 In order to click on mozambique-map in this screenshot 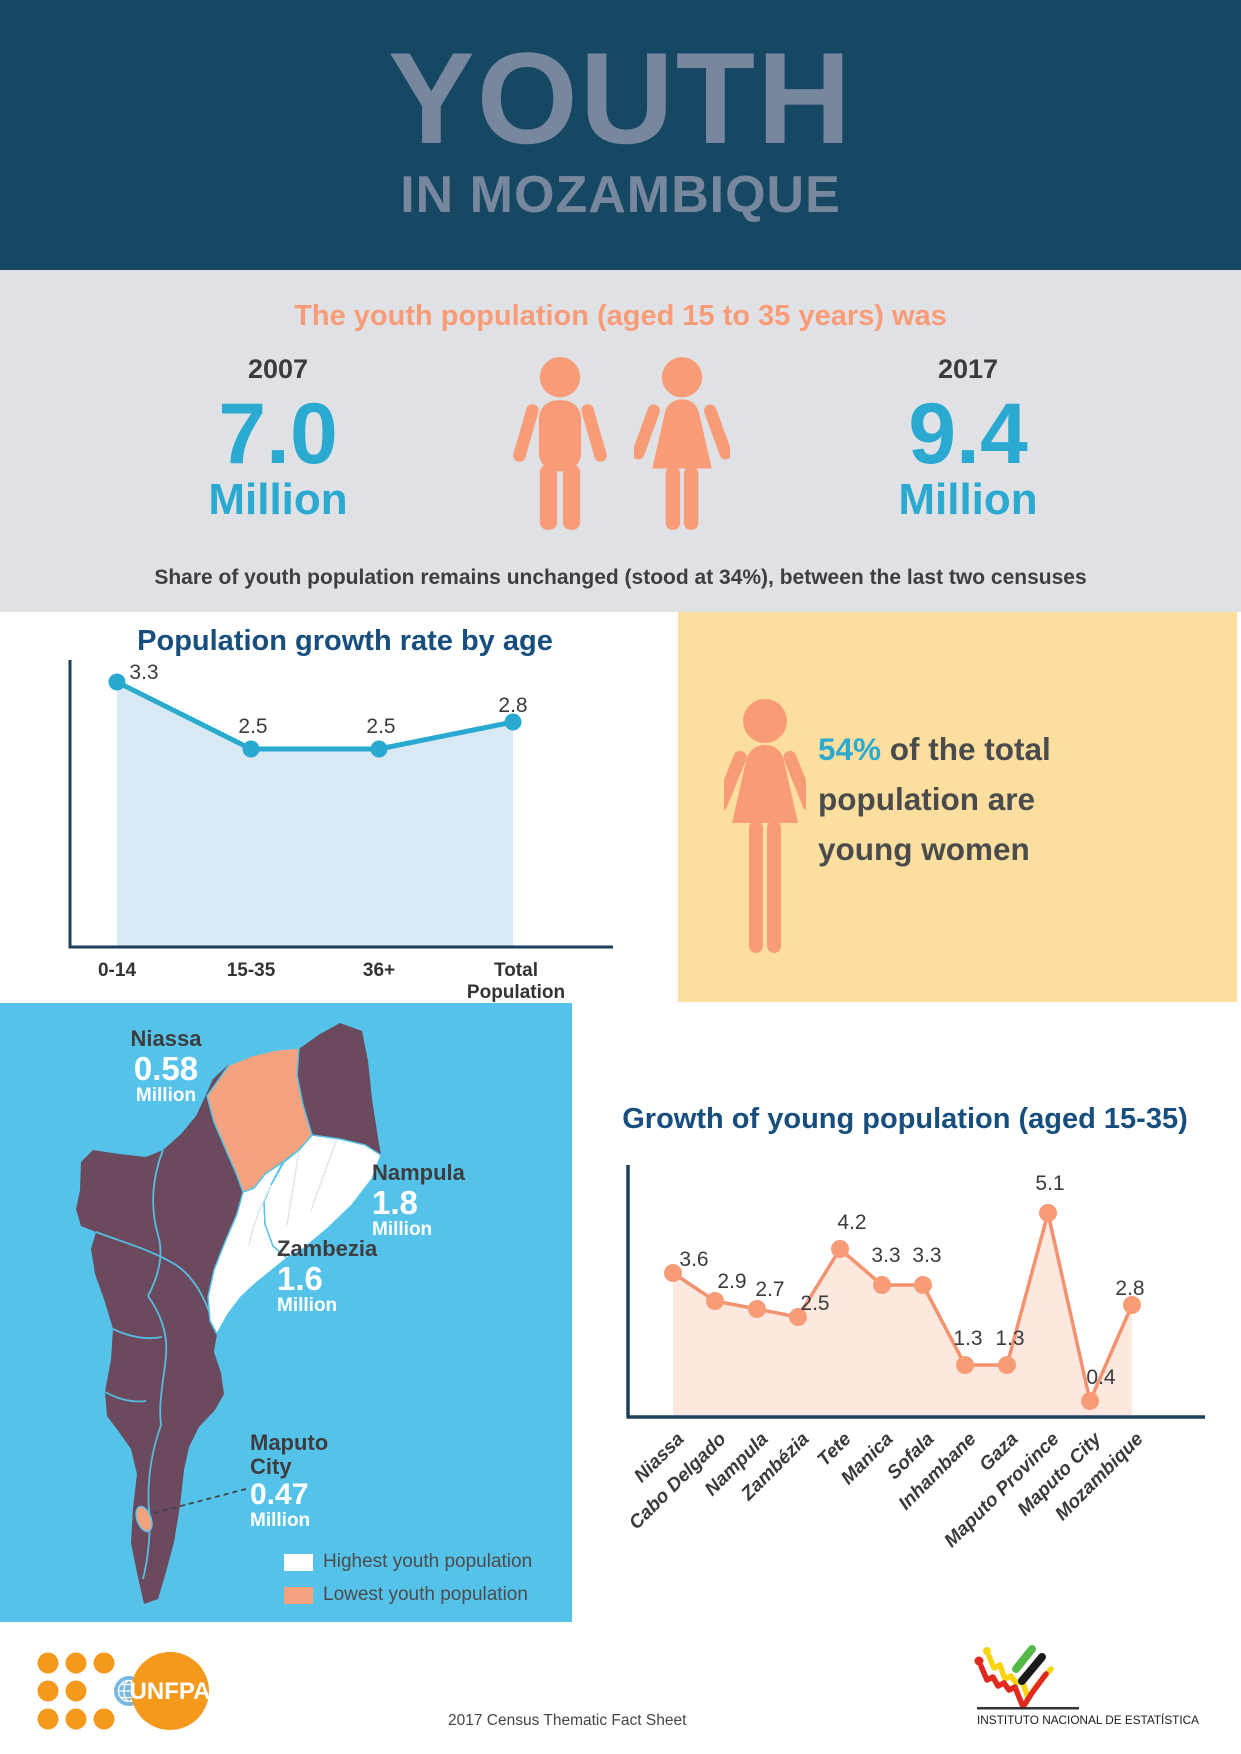, I will do `click(229, 1313)`.